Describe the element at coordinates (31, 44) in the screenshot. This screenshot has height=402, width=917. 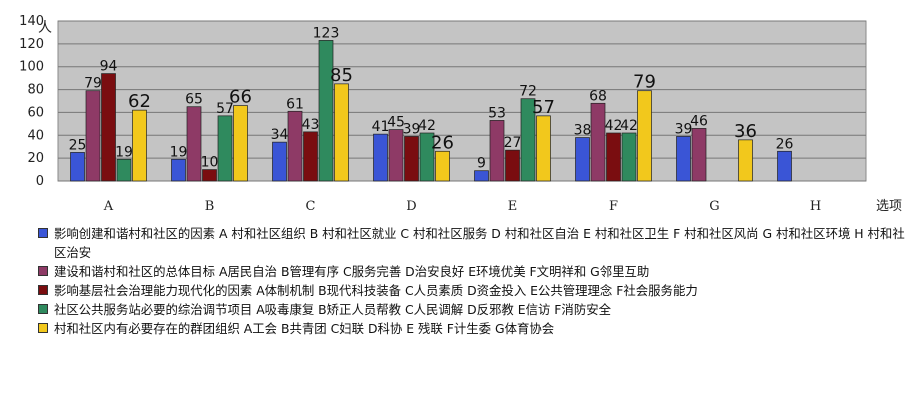
I see `y-tick-label: 120` at that location.